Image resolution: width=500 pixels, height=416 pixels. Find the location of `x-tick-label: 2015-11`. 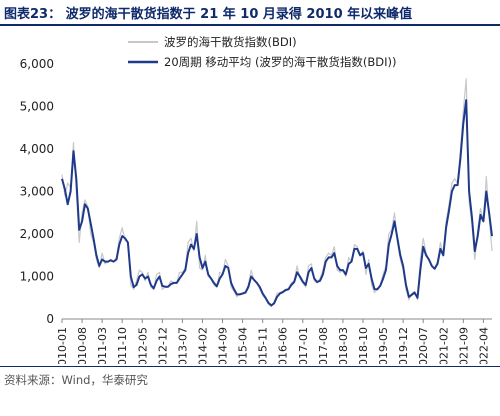

x-tick-label: 2015-11 is located at coordinates (263, 345).